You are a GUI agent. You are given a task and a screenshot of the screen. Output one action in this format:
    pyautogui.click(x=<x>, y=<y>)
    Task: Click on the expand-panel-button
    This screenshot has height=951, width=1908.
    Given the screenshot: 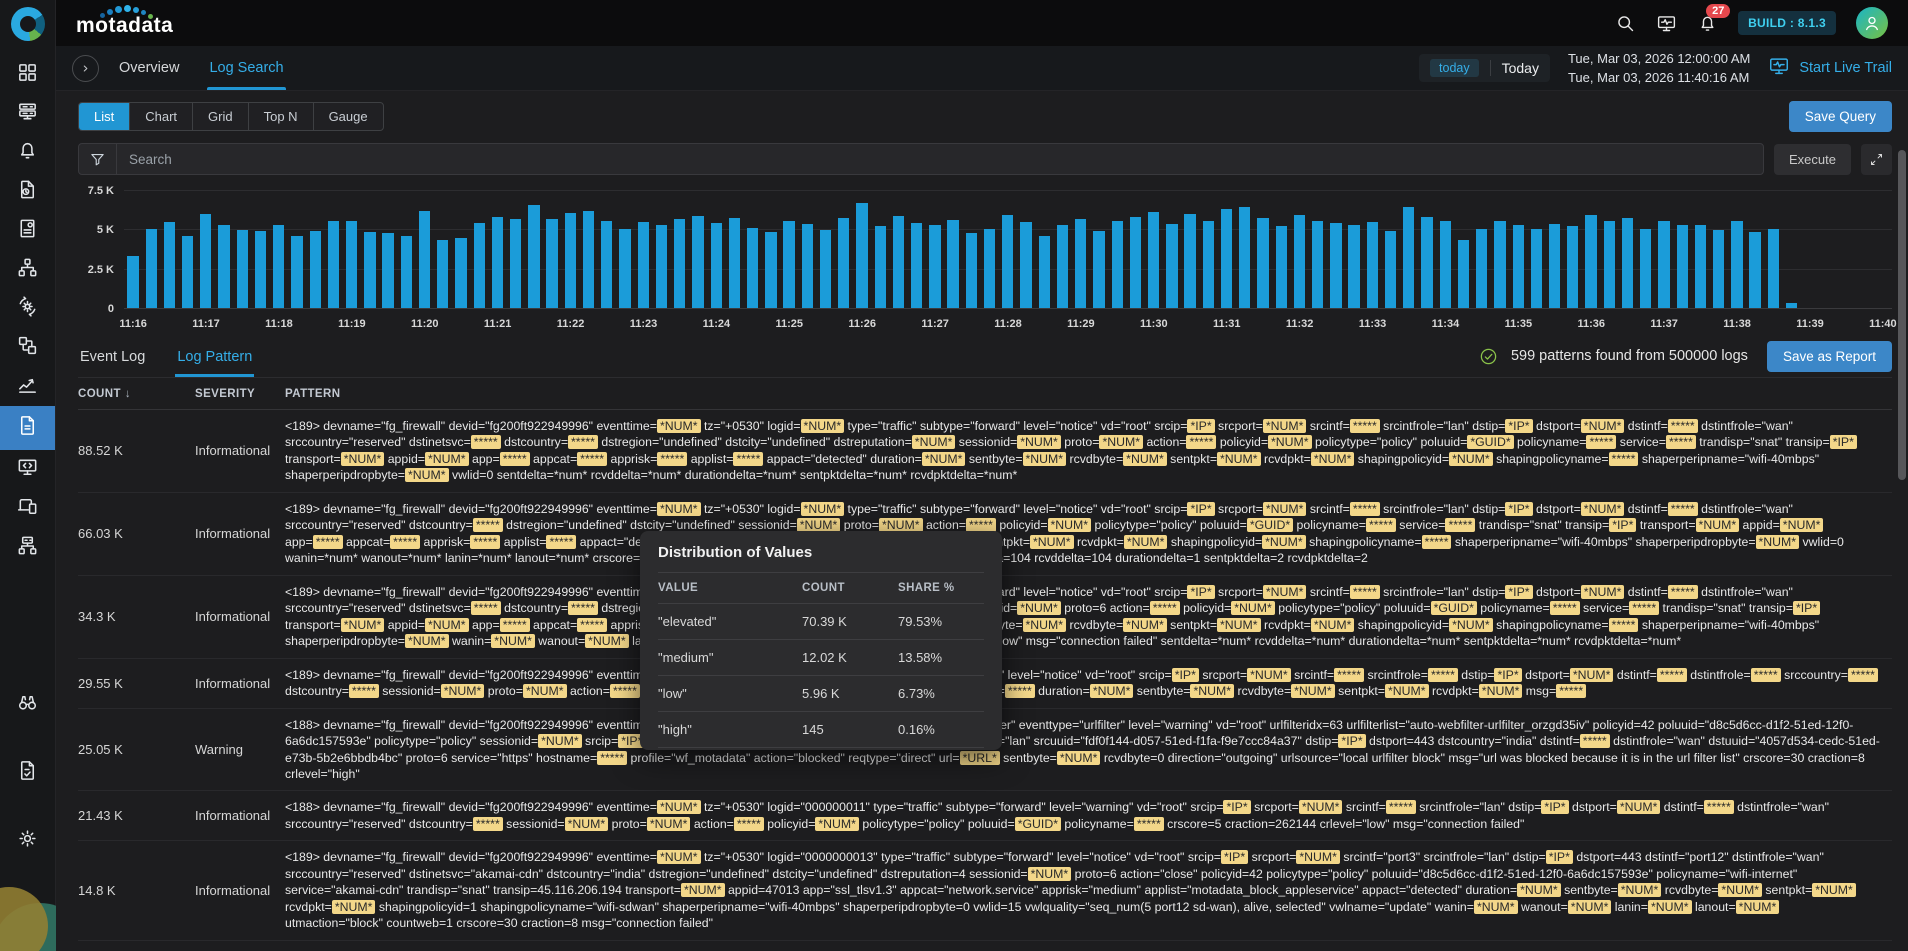 What is the action you would take?
    pyautogui.click(x=85, y=68)
    